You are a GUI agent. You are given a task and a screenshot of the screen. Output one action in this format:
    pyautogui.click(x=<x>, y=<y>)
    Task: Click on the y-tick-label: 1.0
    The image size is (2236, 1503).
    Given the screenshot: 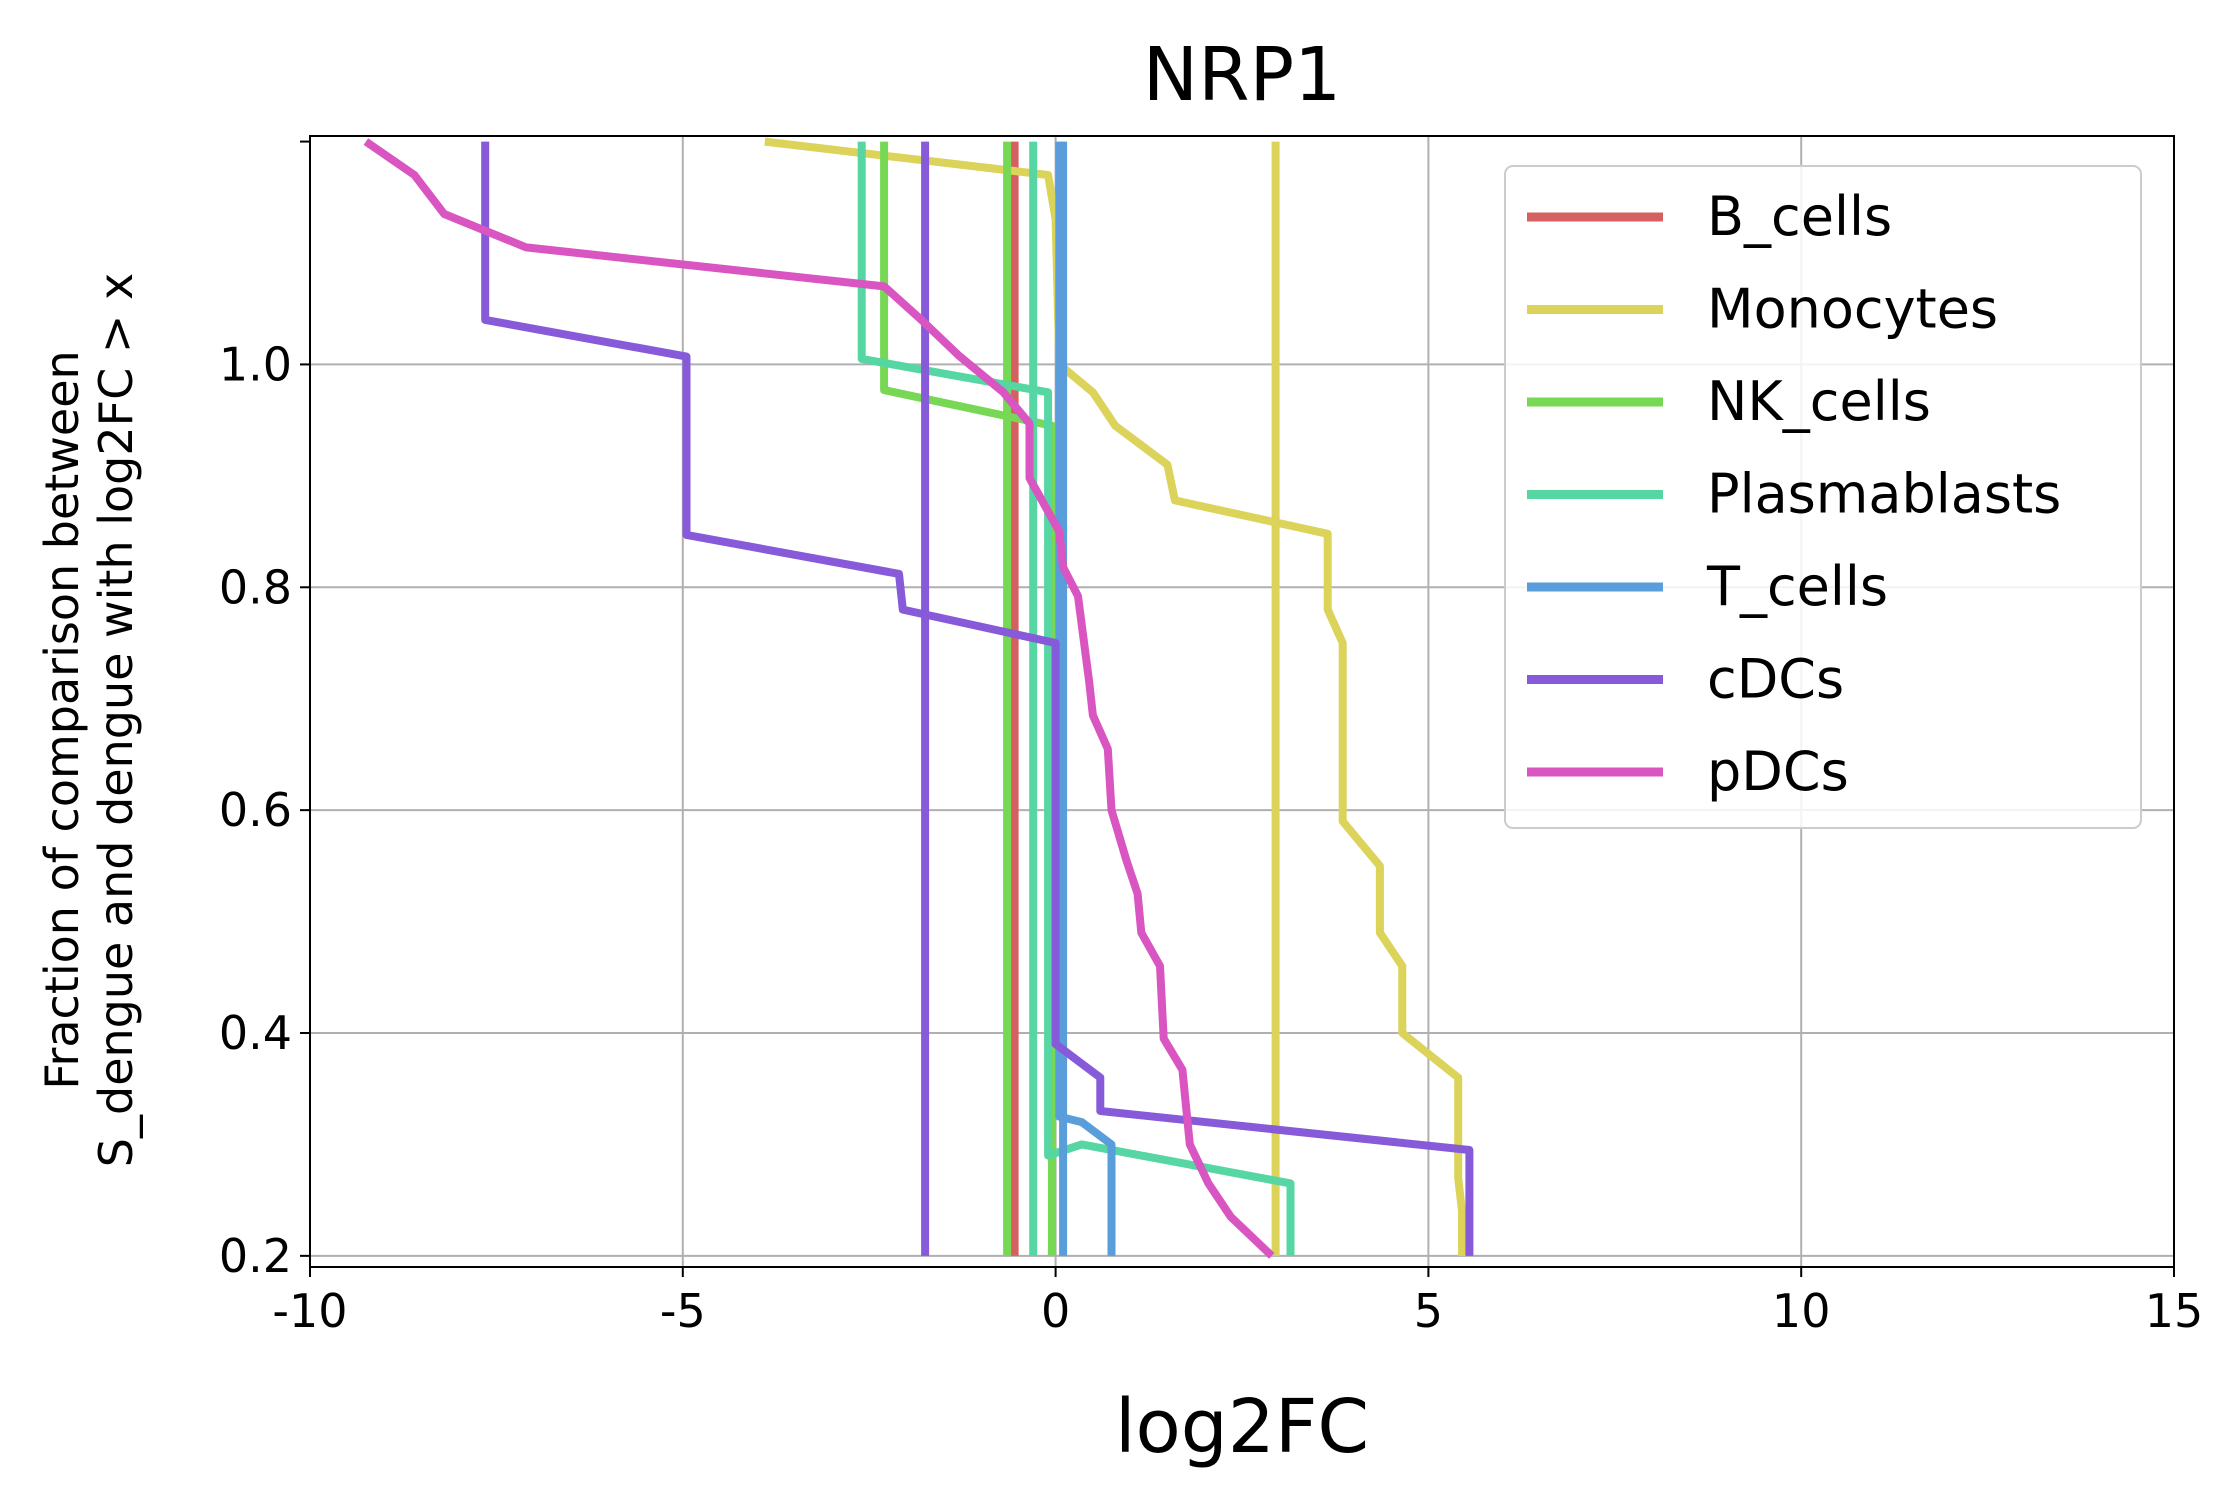 What is the action you would take?
    pyautogui.click(x=255, y=364)
    